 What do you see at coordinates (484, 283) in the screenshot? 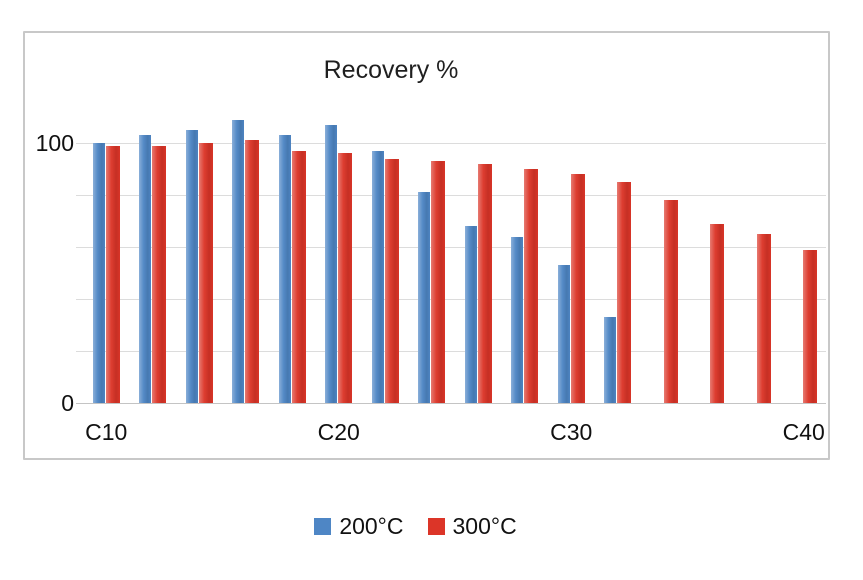
I see `bar-c26-300c` at bounding box center [484, 283].